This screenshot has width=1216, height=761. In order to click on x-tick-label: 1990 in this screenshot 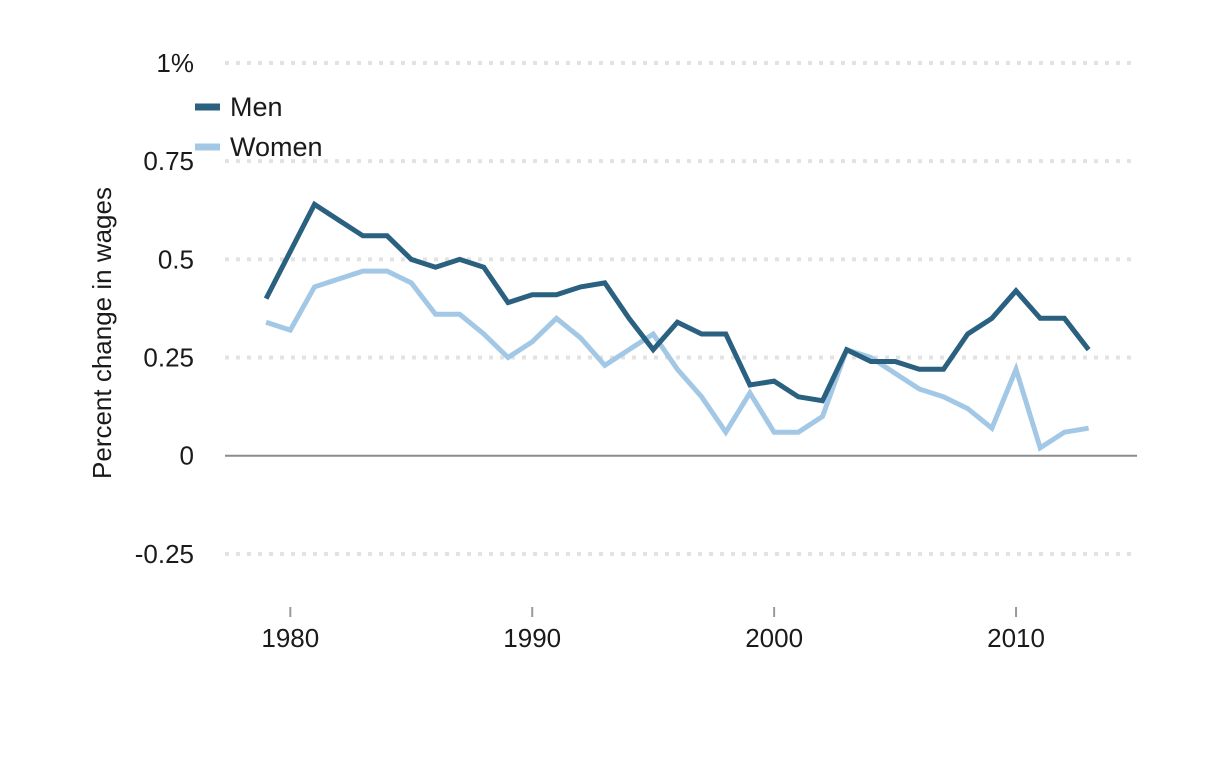, I will do `click(532, 638)`.